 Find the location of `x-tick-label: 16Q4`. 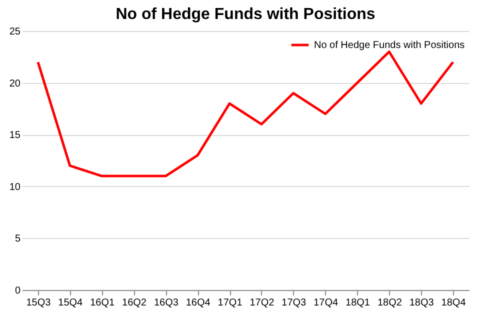

x-tick-label: 16Q4 is located at coordinates (198, 303).